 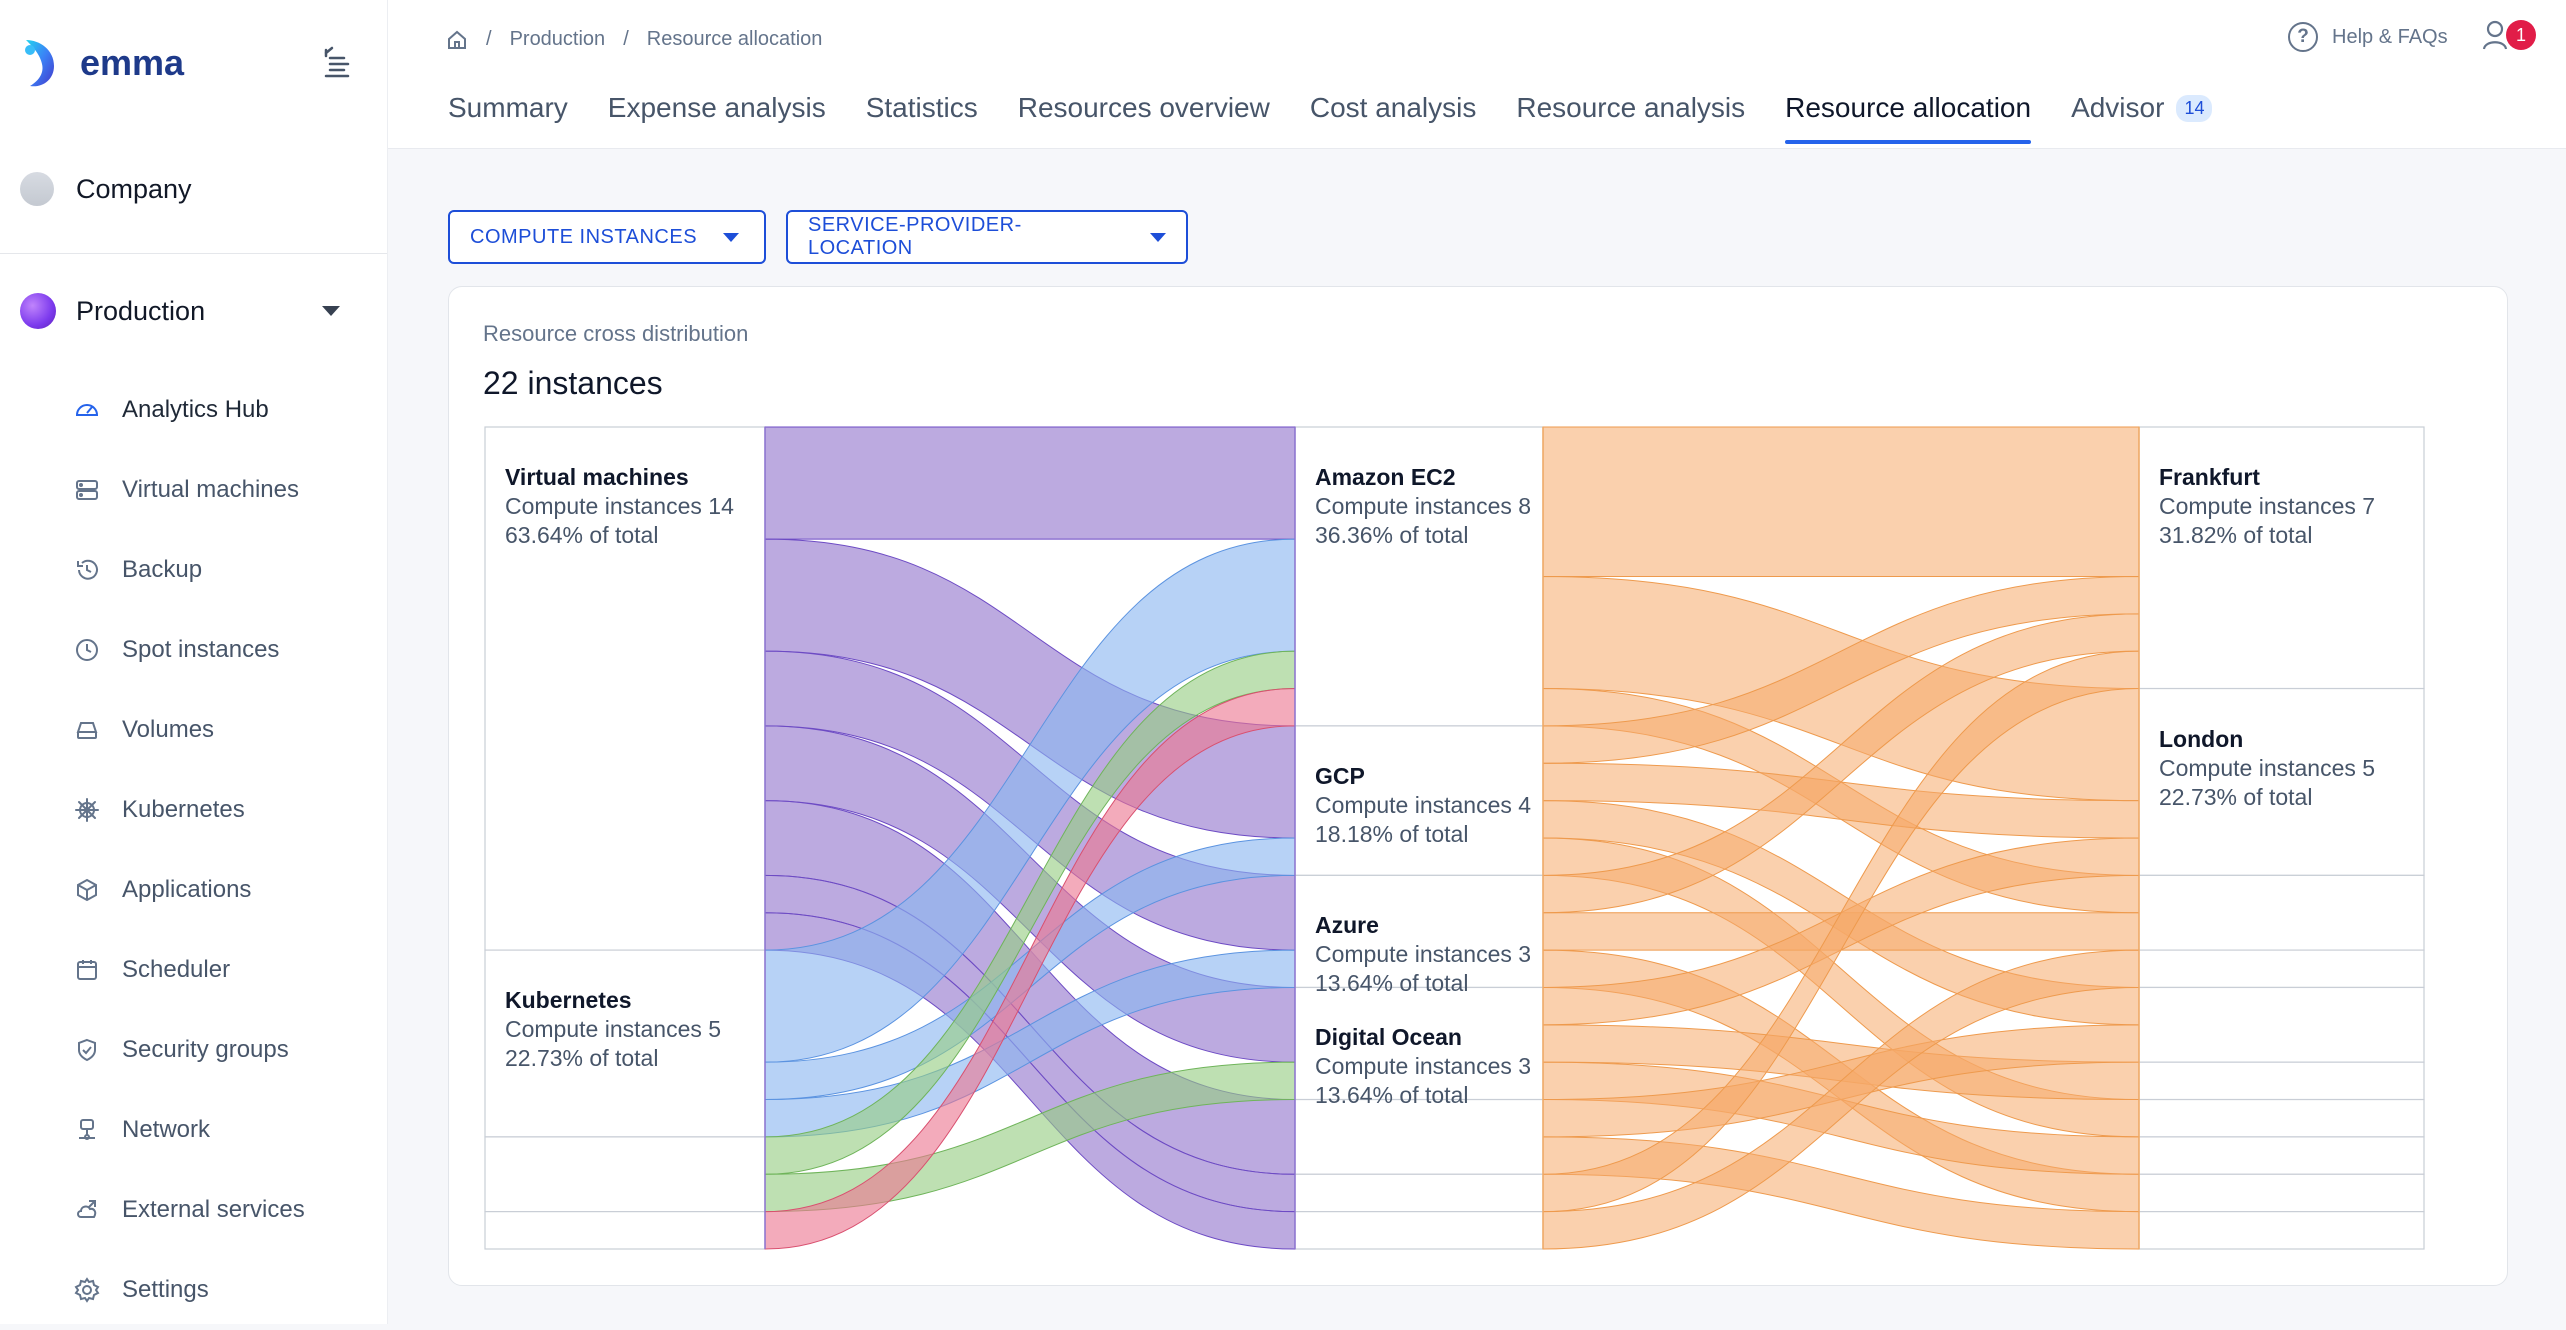 I want to click on tab-label: Expense analysis, so click(x=716, y=107).